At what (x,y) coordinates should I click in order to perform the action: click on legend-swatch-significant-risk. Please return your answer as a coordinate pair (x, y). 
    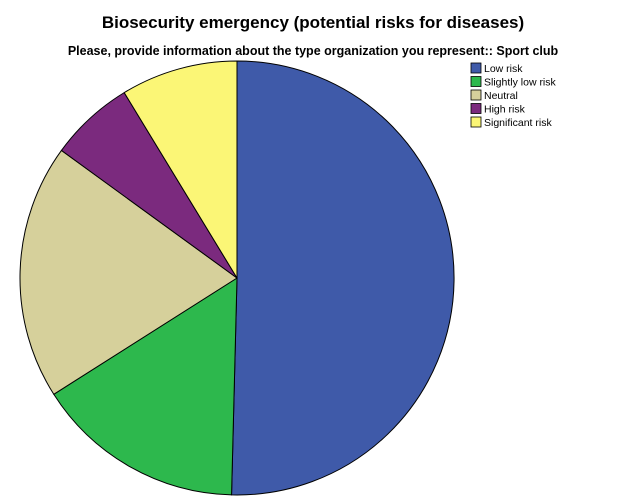
    Looking at the image, I should click on (476, 122).